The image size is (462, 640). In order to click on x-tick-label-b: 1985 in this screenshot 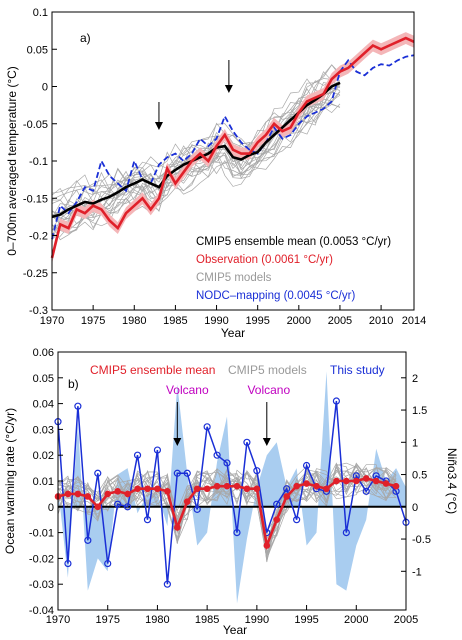, I will do `click(207, 620)`.